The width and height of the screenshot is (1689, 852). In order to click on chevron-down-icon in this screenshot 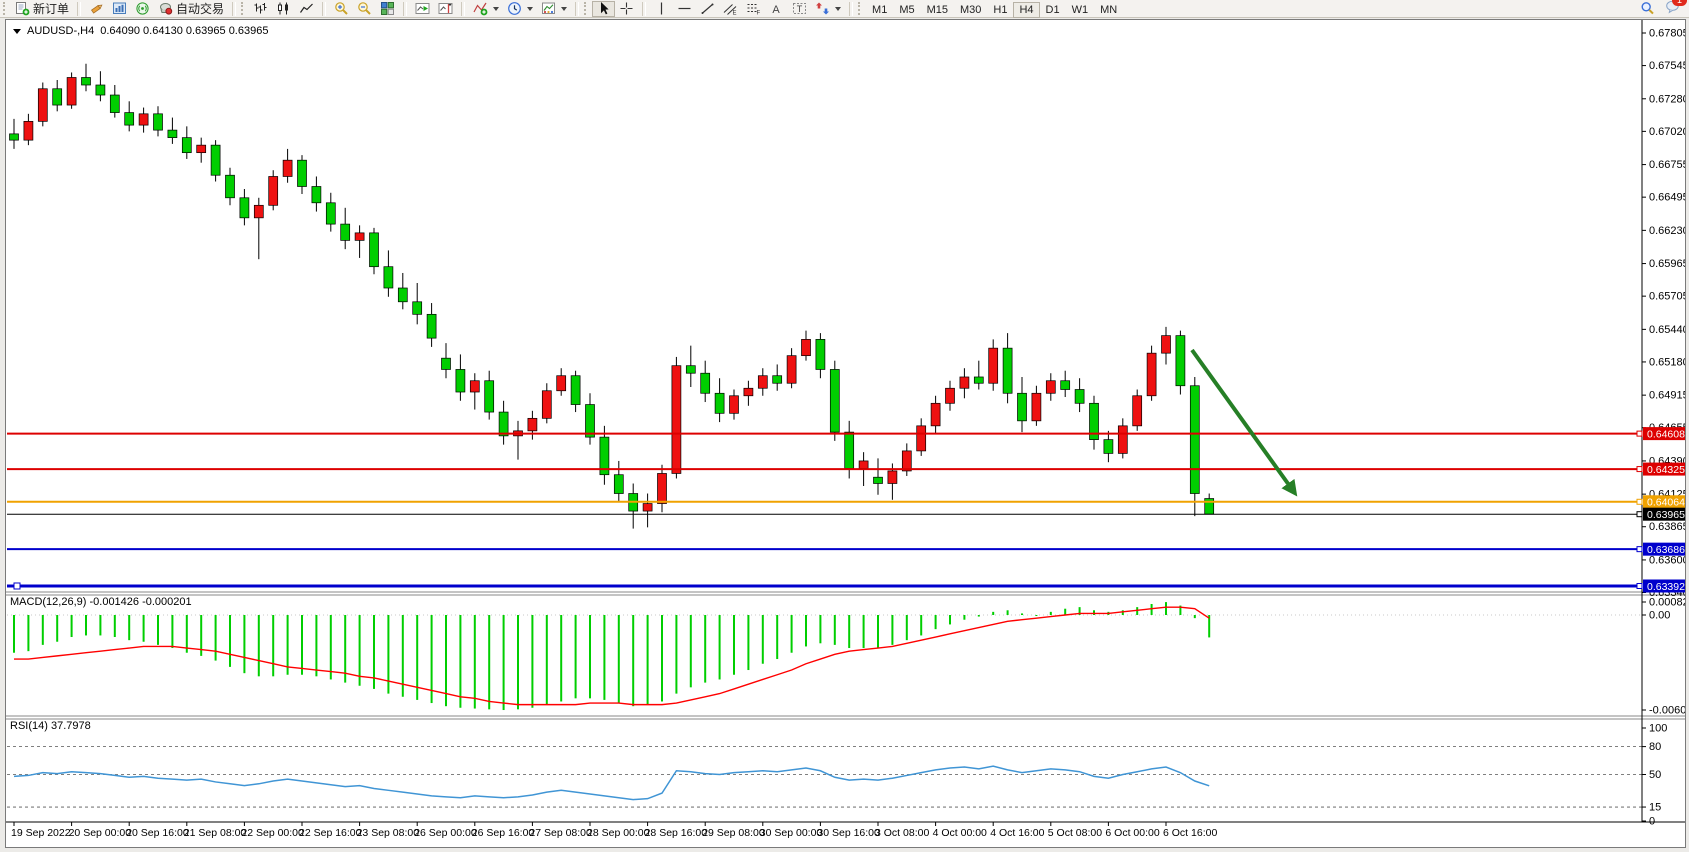, I will do `click(17, 31)`.